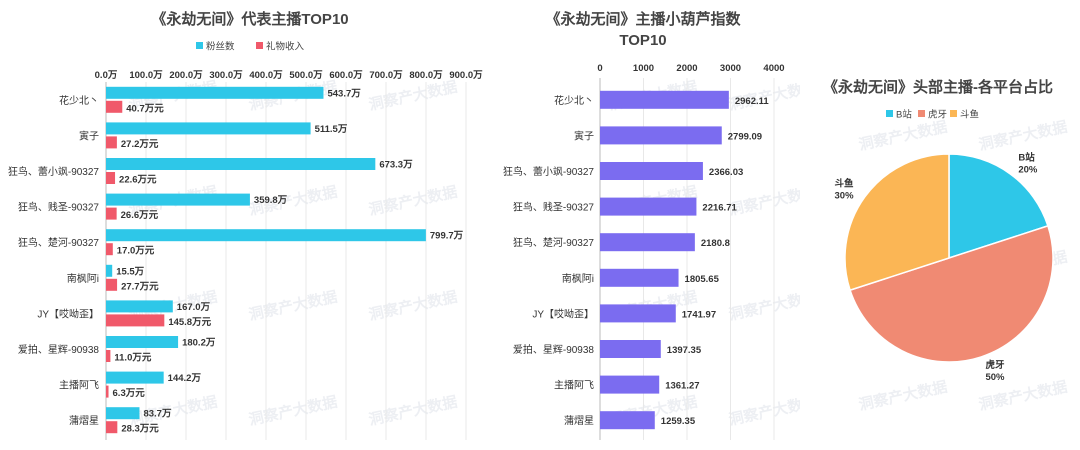 Image resolution: width=1080 pixels, height=450 pixels. I want to click on pie-label-percent: 30%, so click(845, 196).